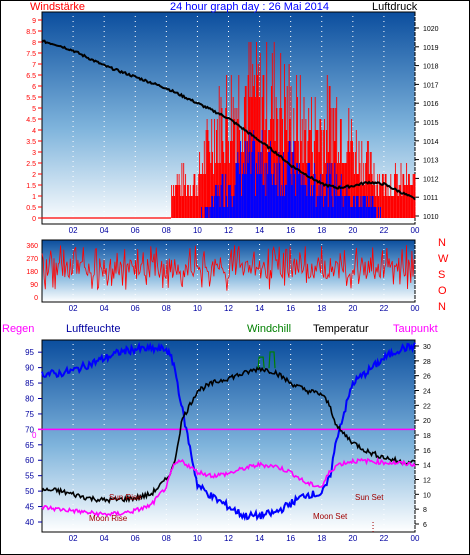 The height and width of the screenshot is (555, 470). I want to click on y-tick-label-humidity: 65, so click(29, 445).